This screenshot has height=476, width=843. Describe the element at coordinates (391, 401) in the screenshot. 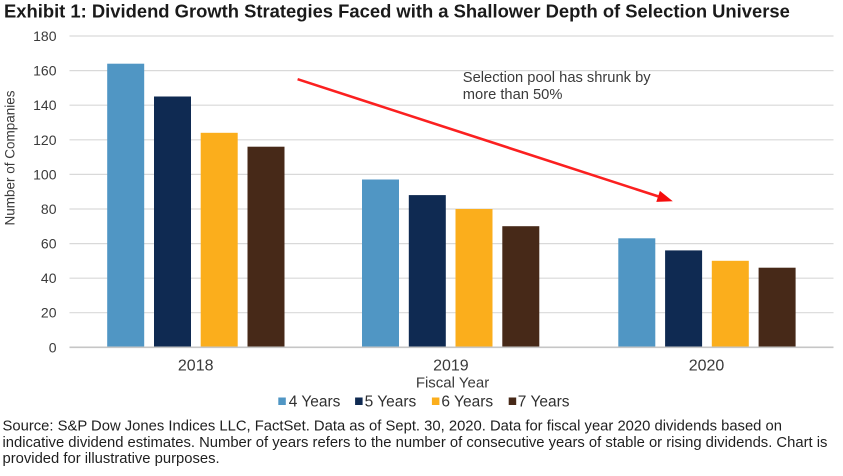

I see `svg-text: 5 Years` at that location.